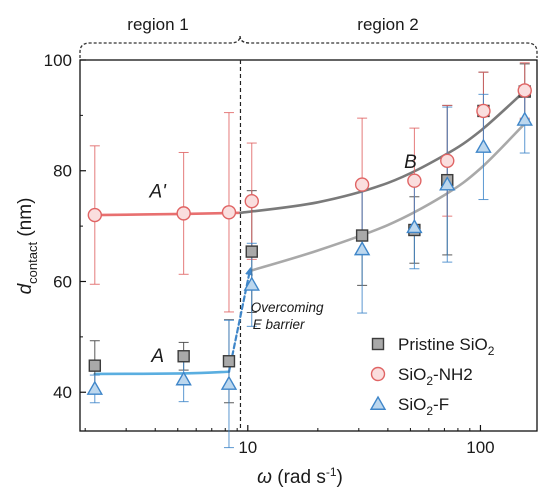  What do you see at coordinates (410, 162) in the screenshot?
I see `curve-label: B` at bounding box center [410, 162].